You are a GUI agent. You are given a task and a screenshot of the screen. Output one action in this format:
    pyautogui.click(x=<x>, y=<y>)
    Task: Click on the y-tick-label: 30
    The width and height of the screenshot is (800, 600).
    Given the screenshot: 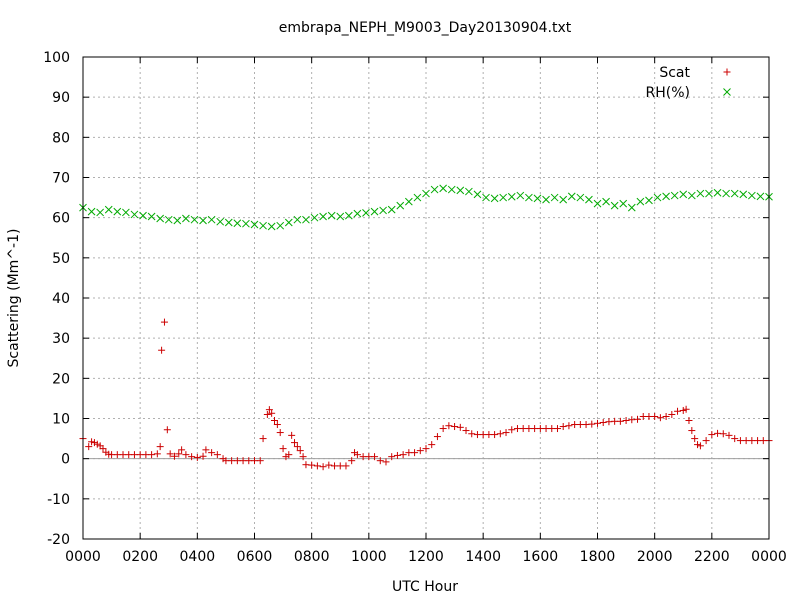 What is the action you would take?
    pyautogui.click(x=61, y=339)
    